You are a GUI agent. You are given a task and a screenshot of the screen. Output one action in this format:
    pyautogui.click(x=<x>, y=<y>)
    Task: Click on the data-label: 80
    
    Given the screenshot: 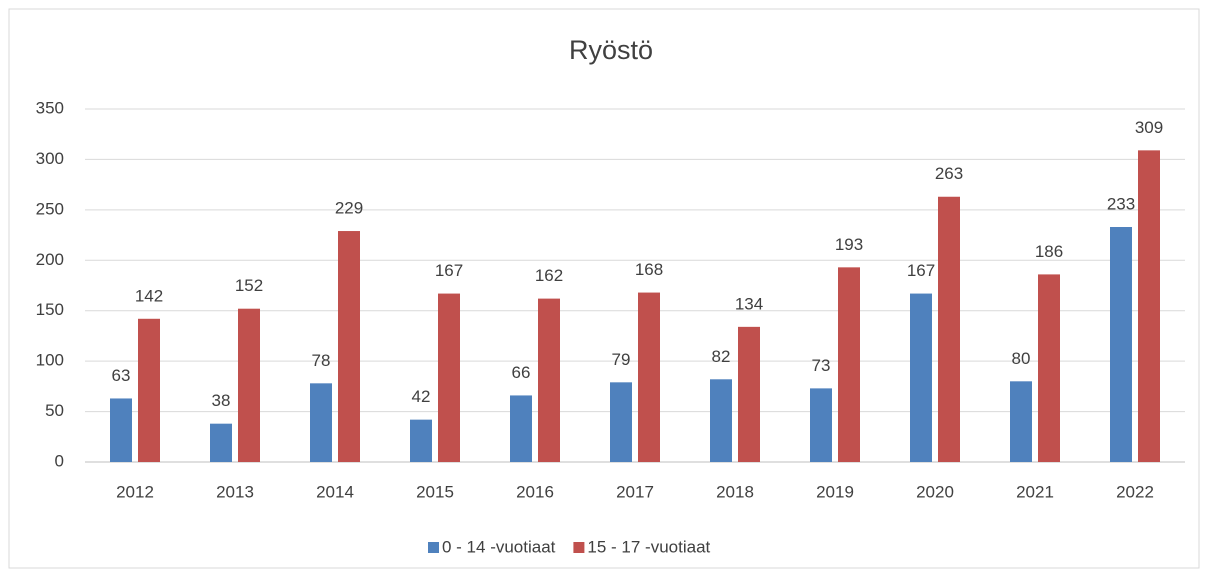 What is the action you would take?
    pyautogui.click(x=1021, y=358)
    